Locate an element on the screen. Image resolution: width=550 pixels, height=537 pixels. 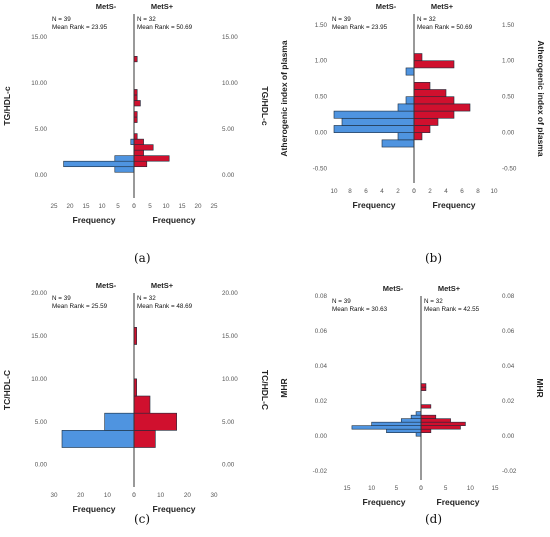
x-tick-left: 15 is located at coordinates (86, 206).